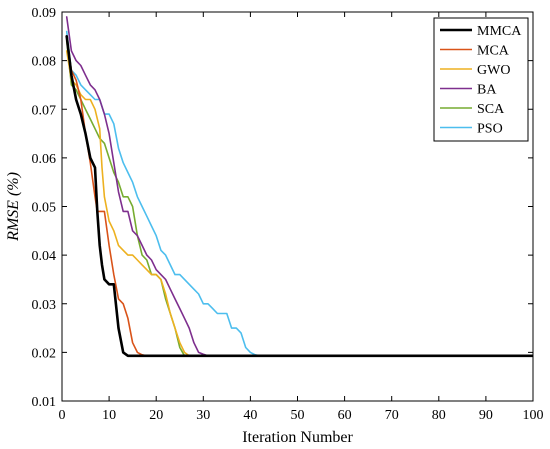  I want to click on legend-label-ba: BA, so click(487, 90).